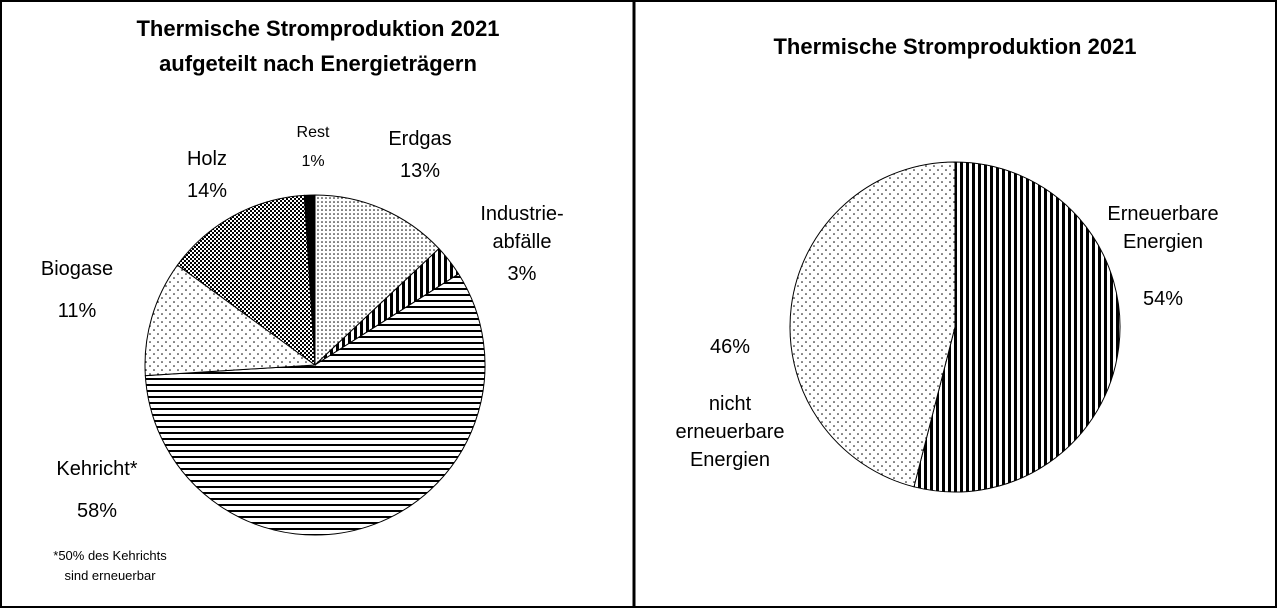 This screenshot has width=1278, height=609. What do you see at coordinates (1163, 299) in the screenshot?
I see `slice-value: 54%` at bounding box center [1163, 299].